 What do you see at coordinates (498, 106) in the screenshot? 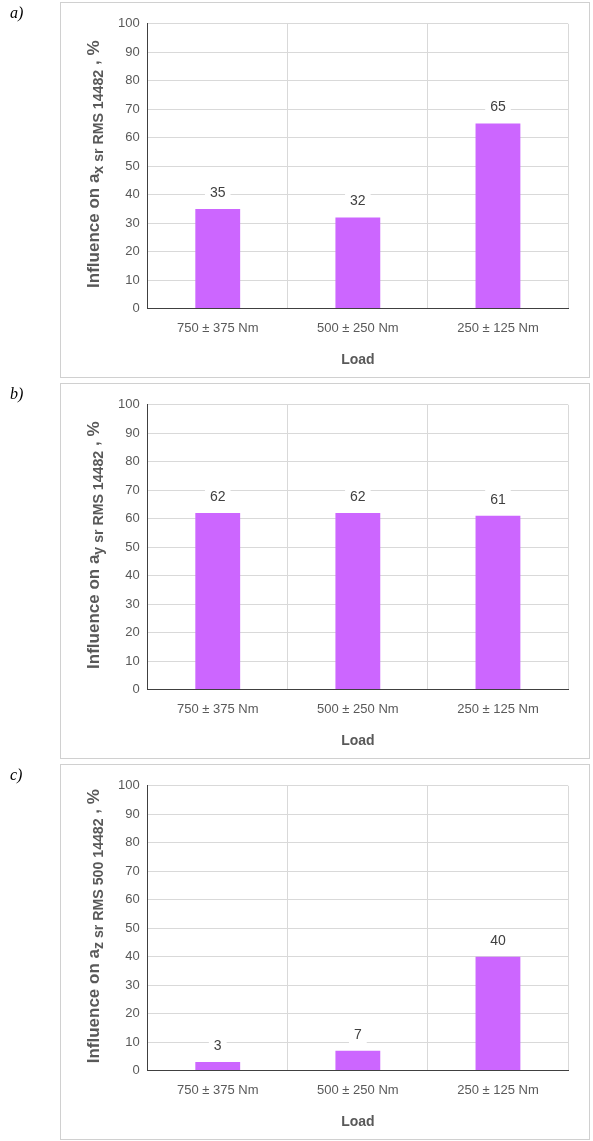
I see `data-label: 65` at bounding box center [498, 106].